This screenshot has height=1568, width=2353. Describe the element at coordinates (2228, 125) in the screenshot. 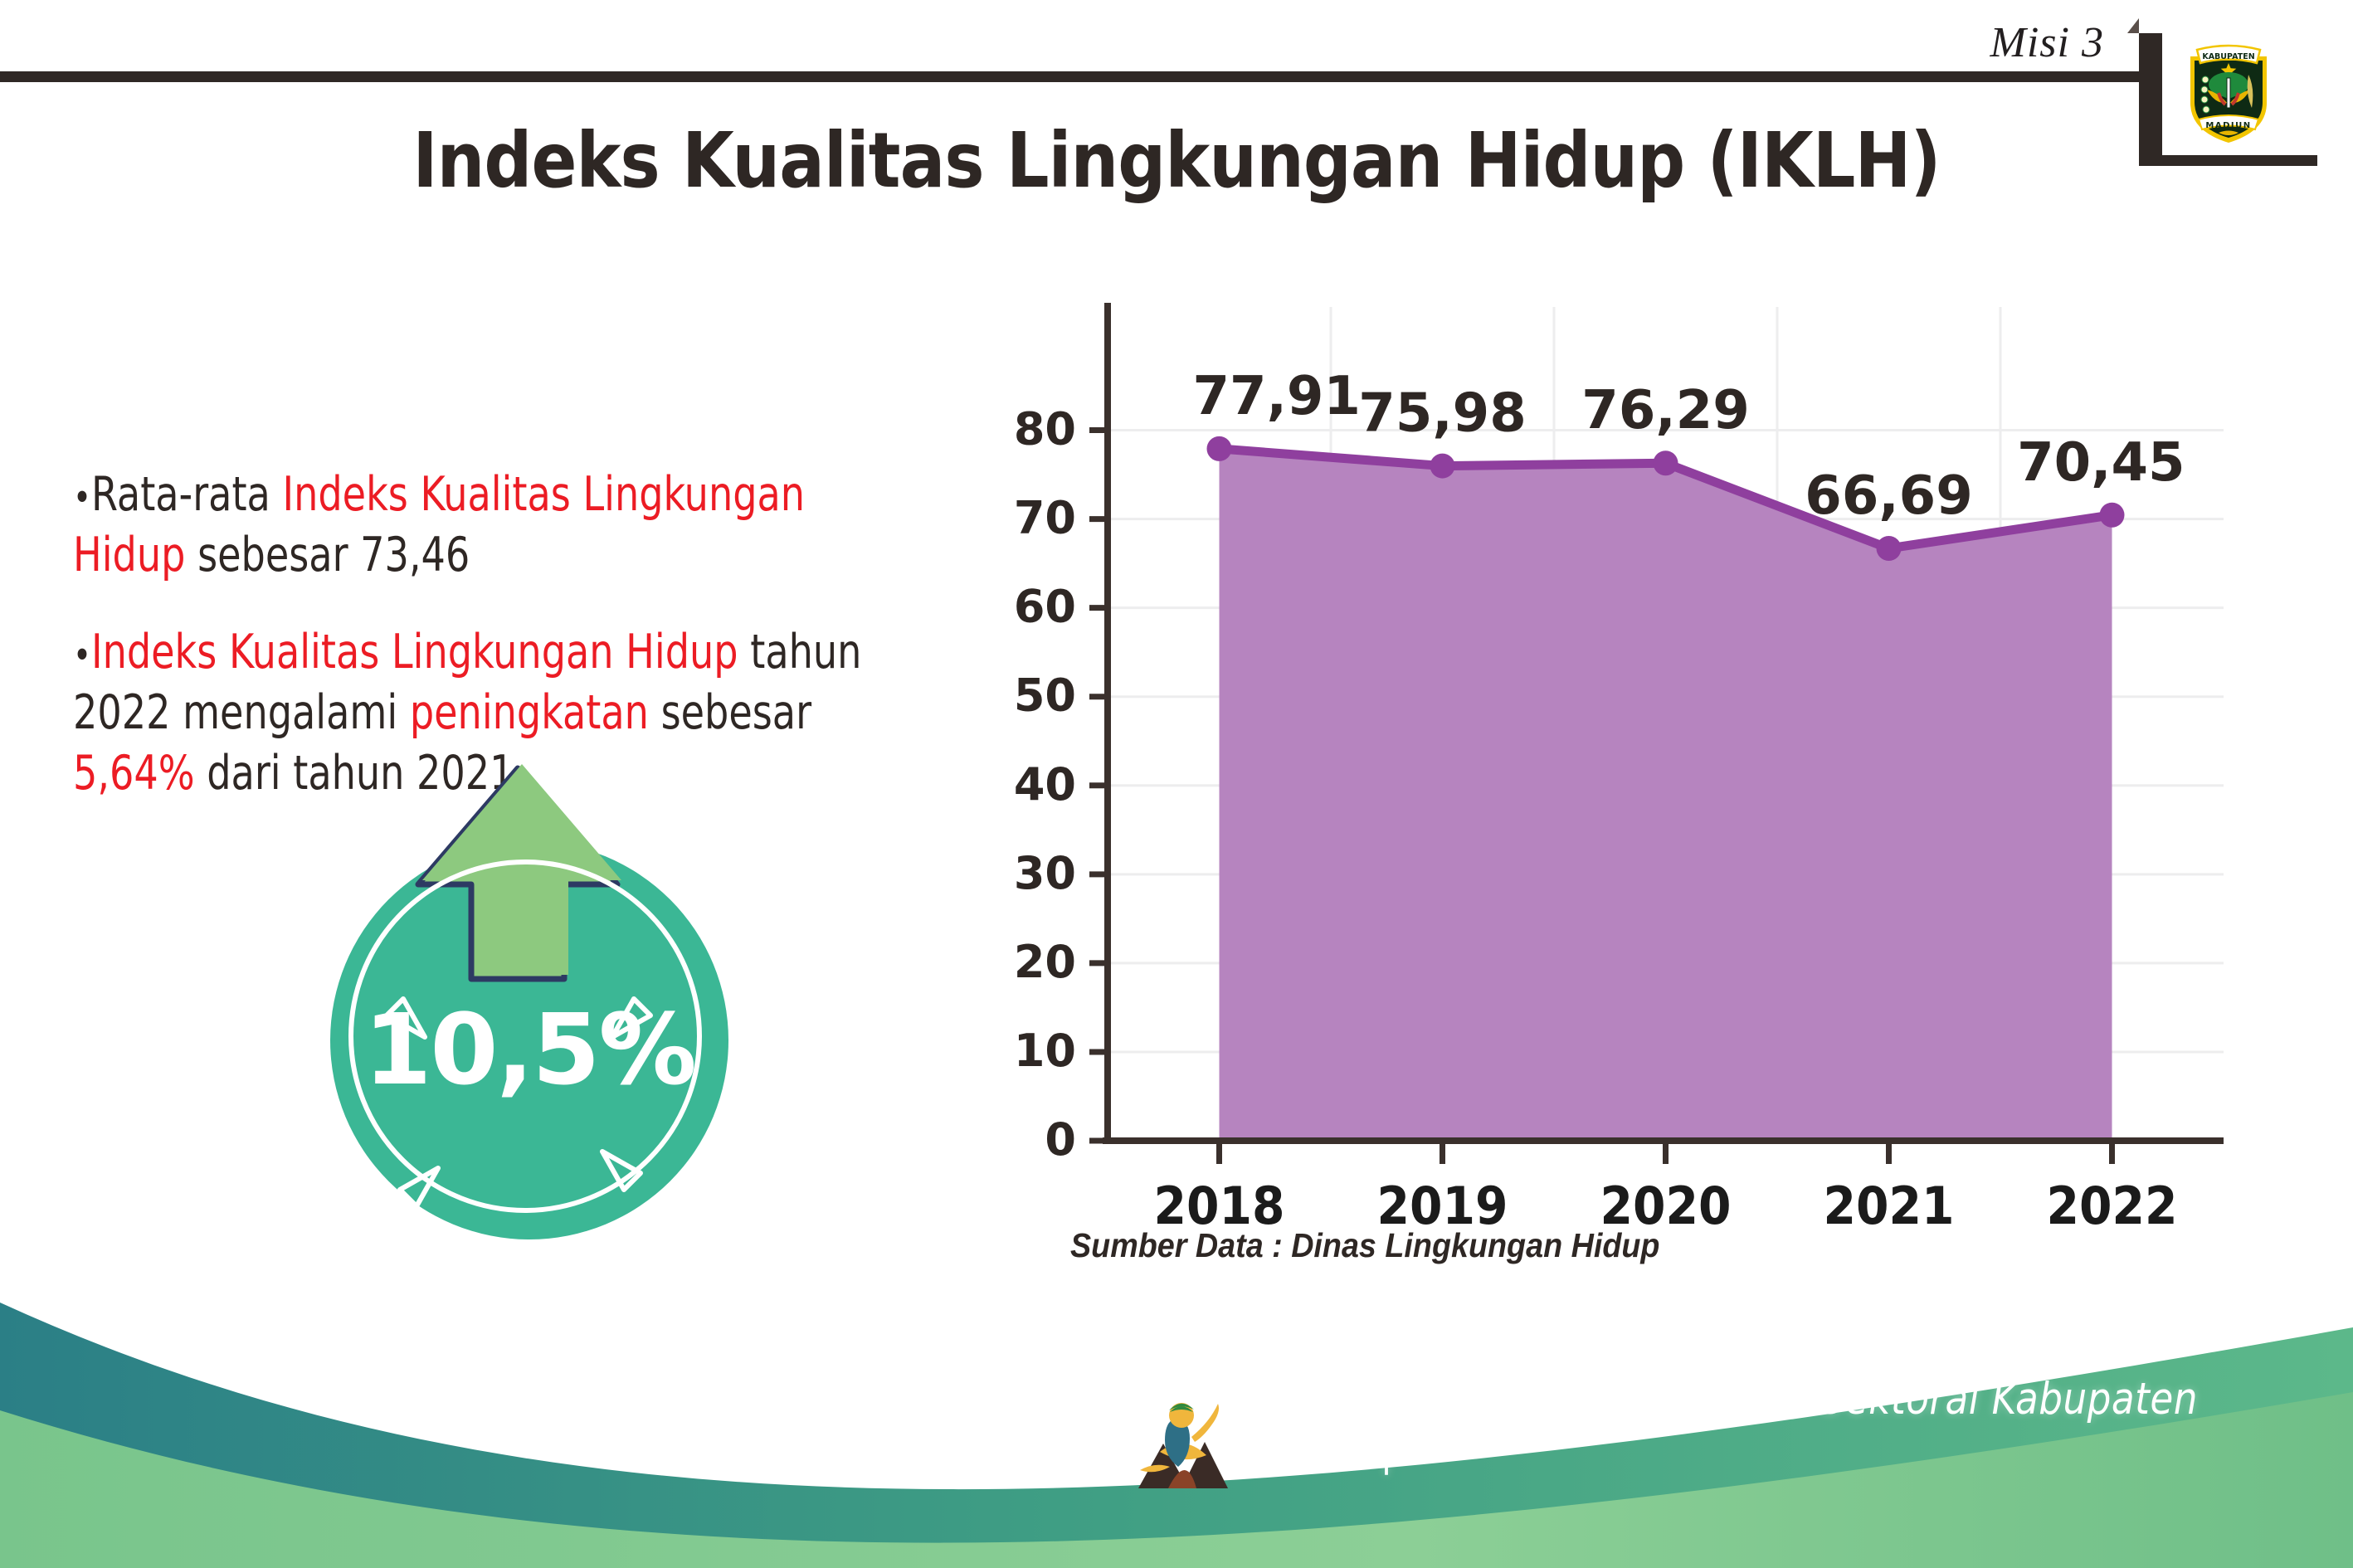

I see `svg-text: MADIUN` at that location.